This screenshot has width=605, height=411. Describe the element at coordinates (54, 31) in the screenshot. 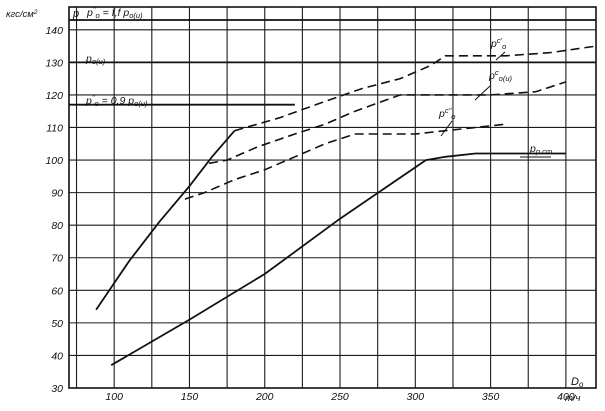

I see `y-tick-label: 140` at that location.